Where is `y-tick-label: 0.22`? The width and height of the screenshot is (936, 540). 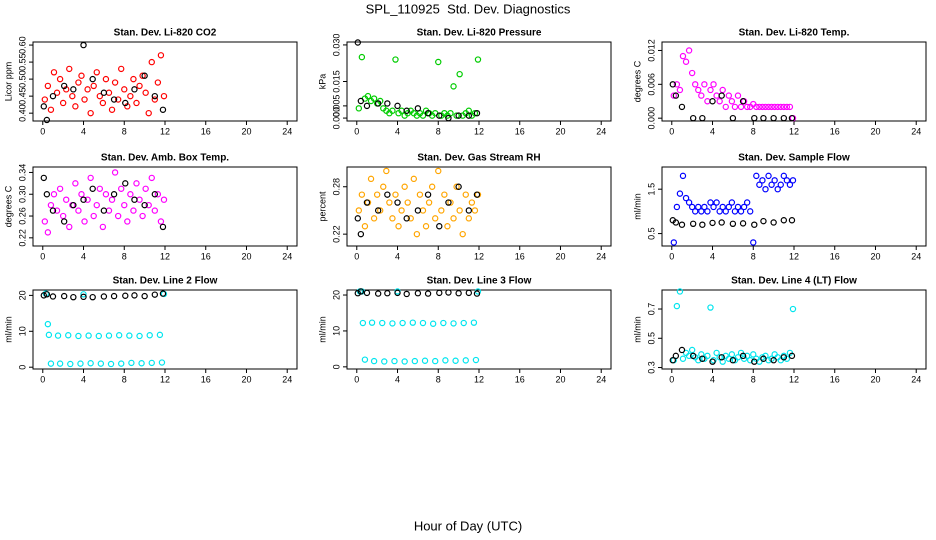 y-tick-label: 0.22 is located at coordinates (22, 238).